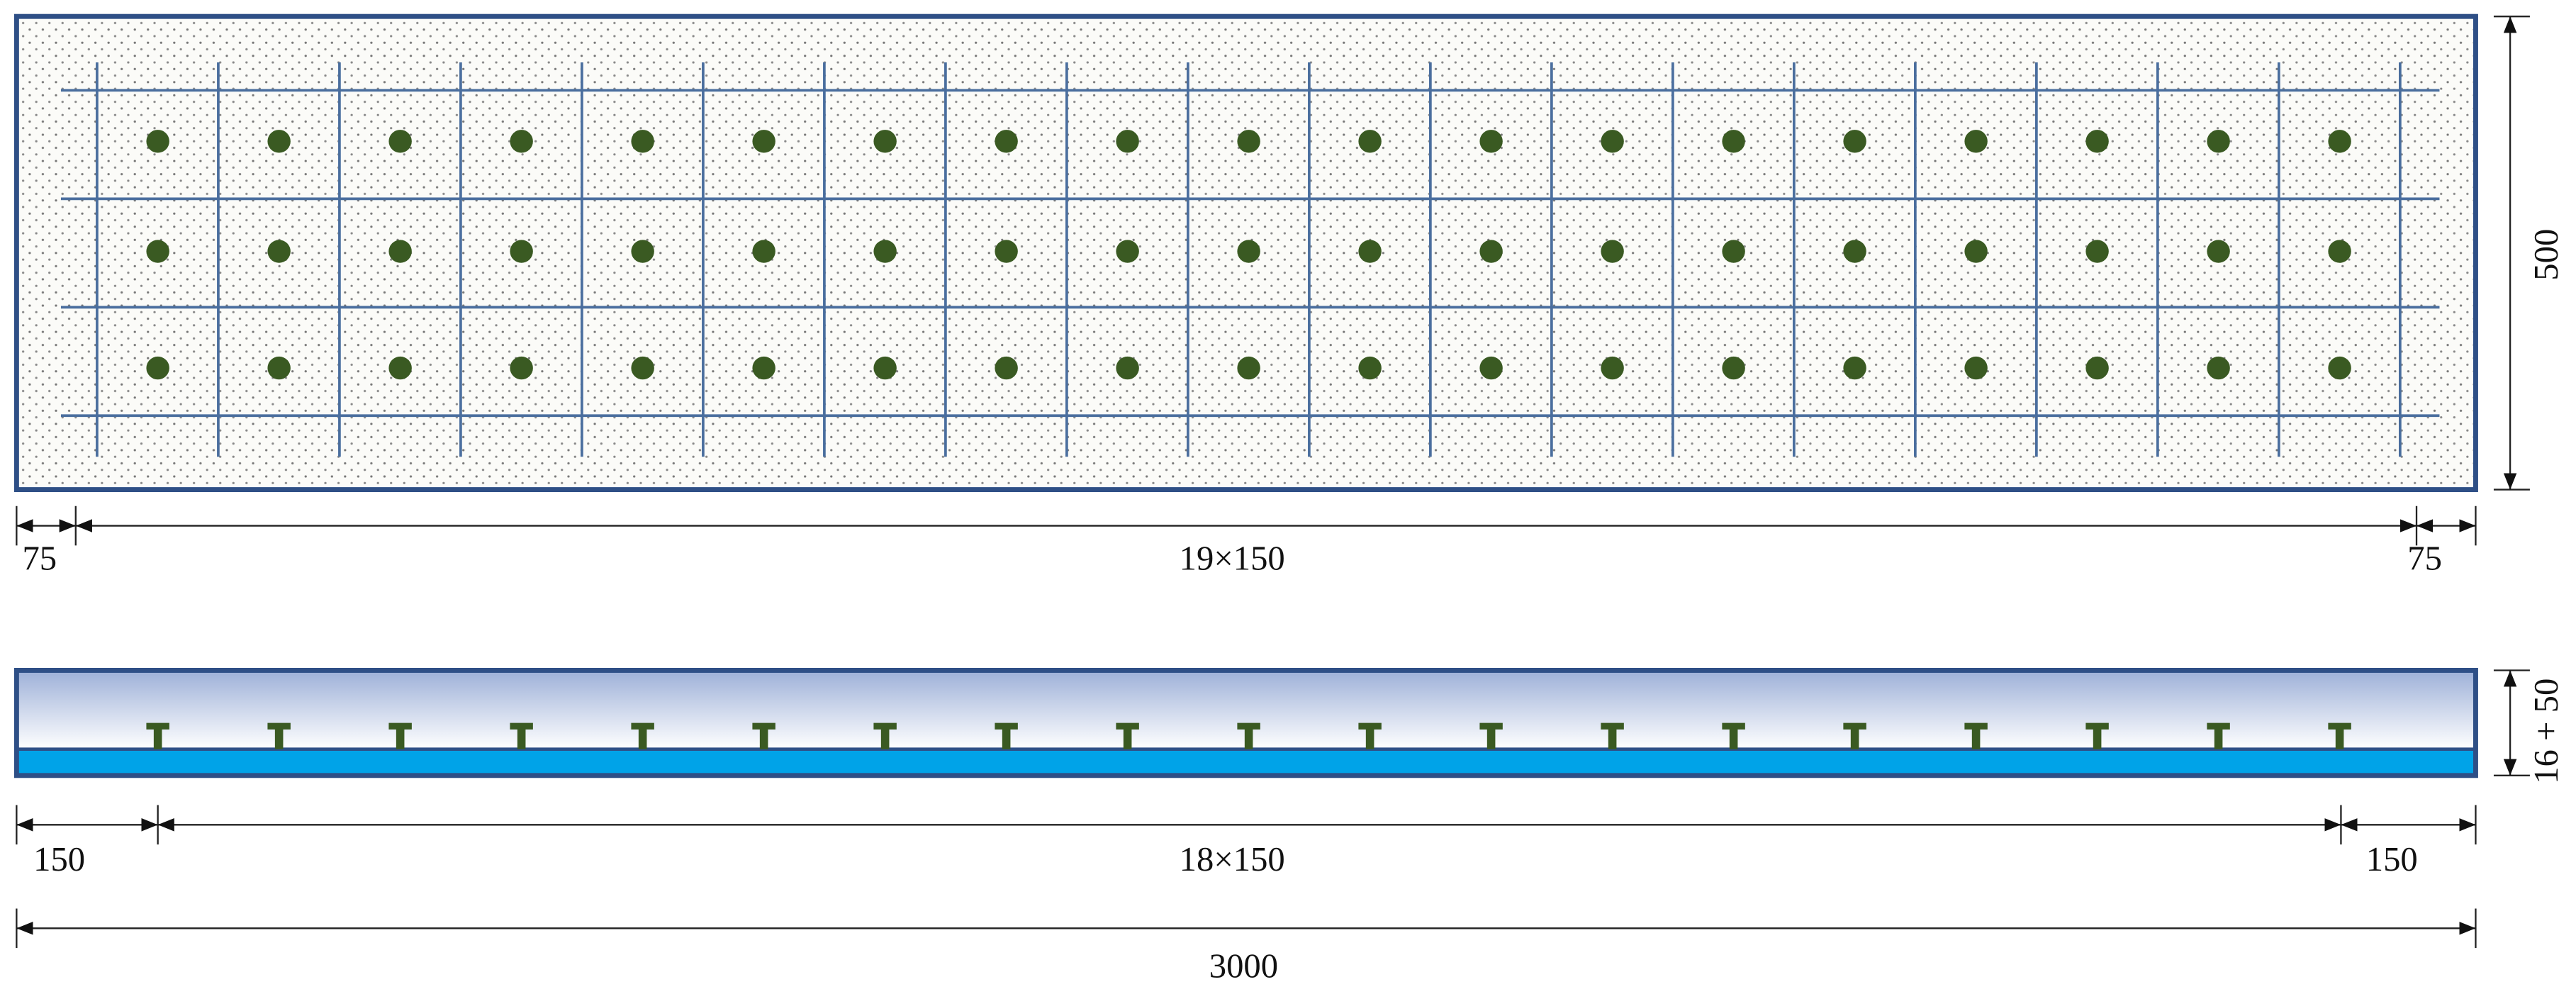 The image size is (2576, 994). Describe the element at coordinates (1233, 559) in the screenshot. I see `dim-label: 19×150` at that location.